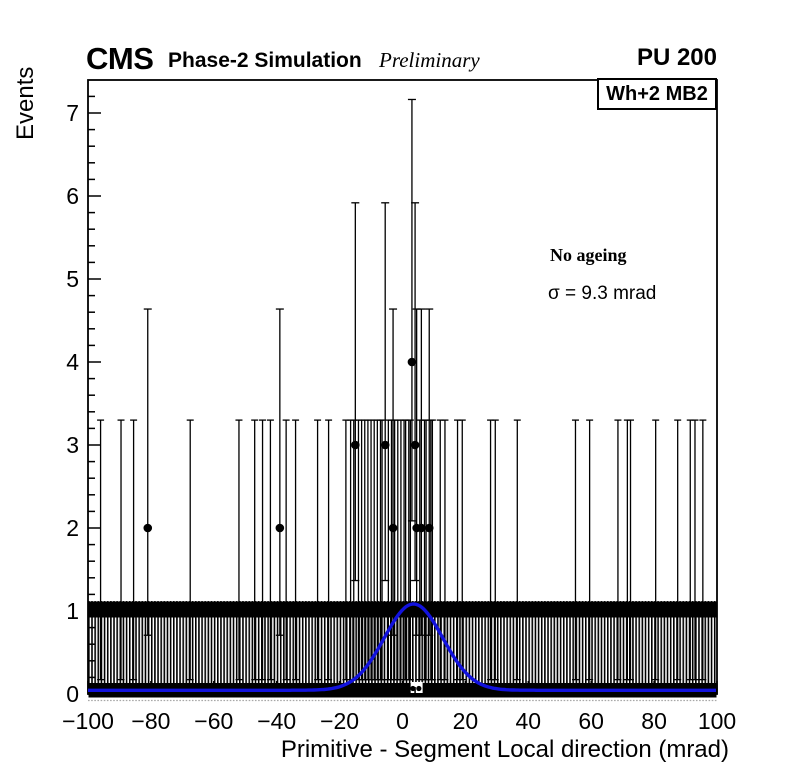 Image resolution: width=796 pixels, height=772 pixels. I want to click on svg-text: −40, so click(276, 721).